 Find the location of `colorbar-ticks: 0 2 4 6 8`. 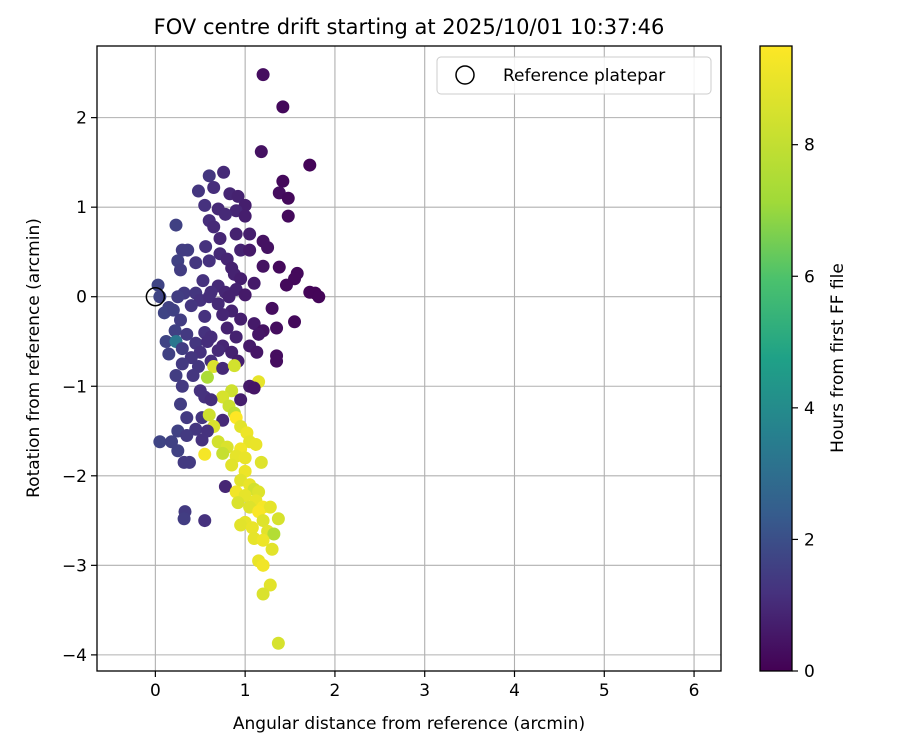

colorbar-ticks: 0 2 4 6 8 is located at coordinates (803, 409).